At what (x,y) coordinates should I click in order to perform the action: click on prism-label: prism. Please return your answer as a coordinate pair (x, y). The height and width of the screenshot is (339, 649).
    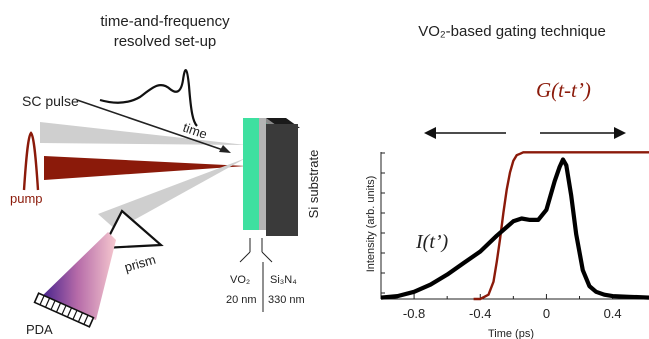
    Looking at the image, I should click on (140, 263).